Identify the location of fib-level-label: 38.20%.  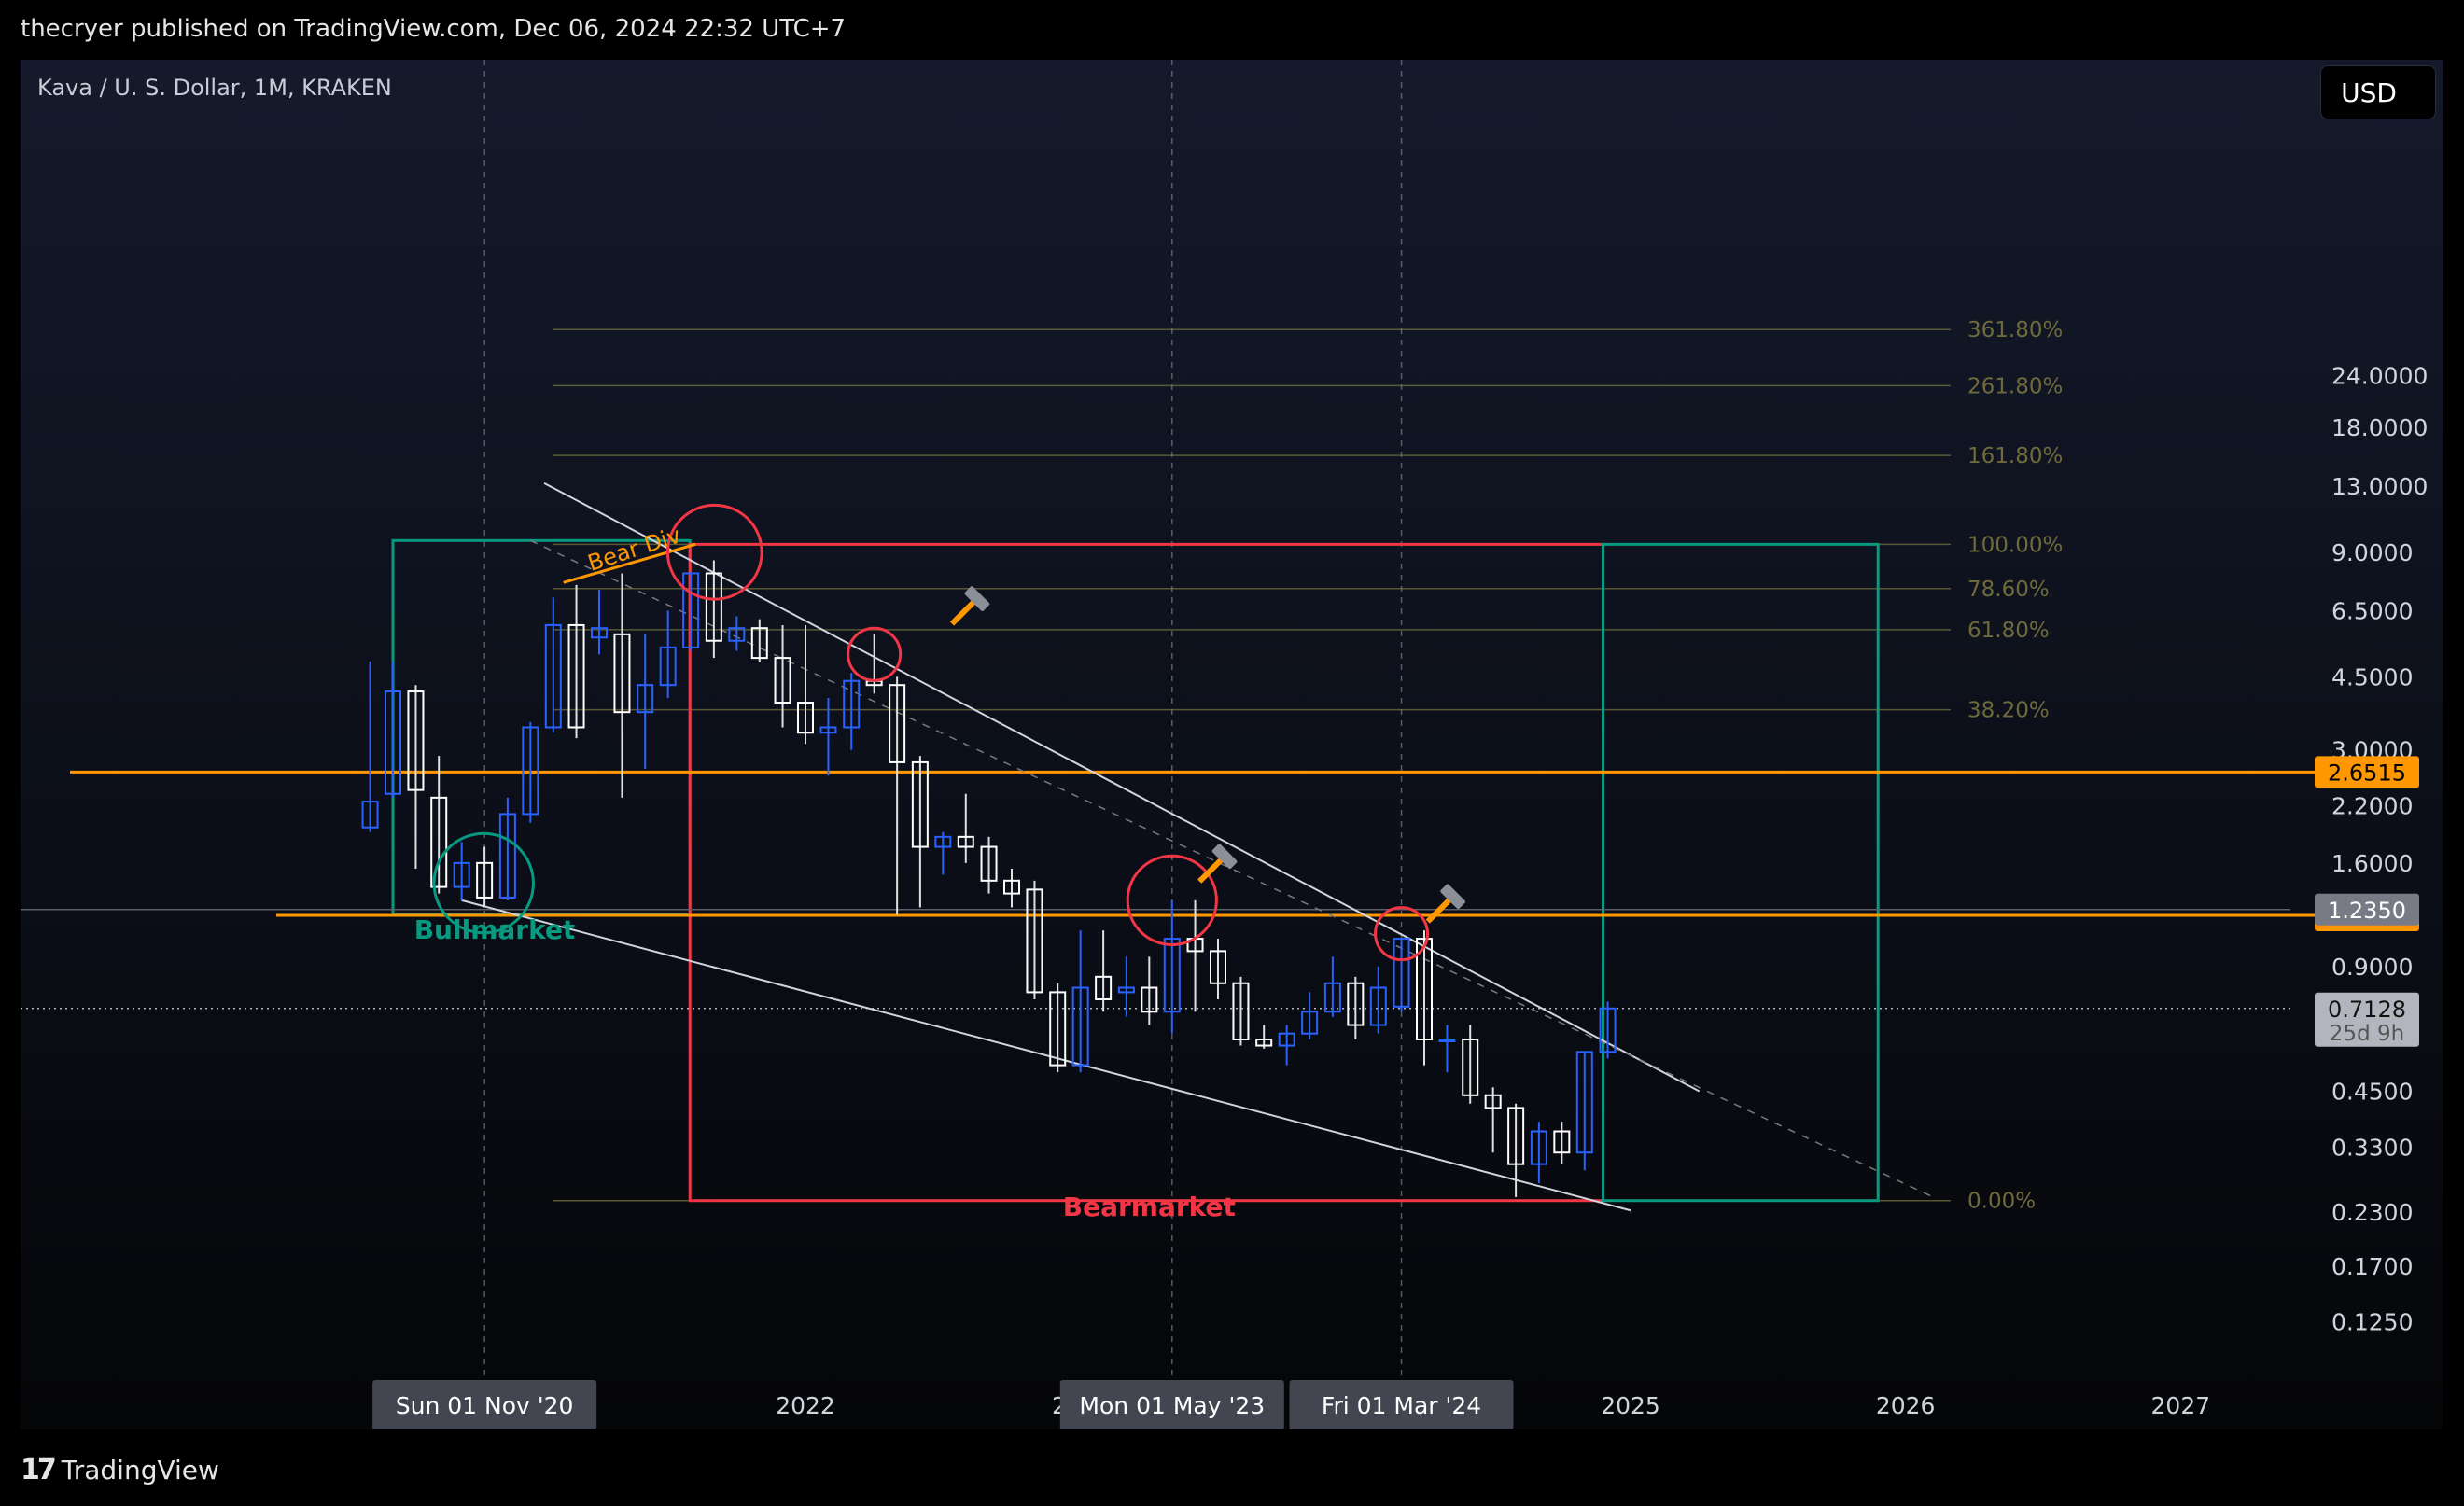
(2008, 711).